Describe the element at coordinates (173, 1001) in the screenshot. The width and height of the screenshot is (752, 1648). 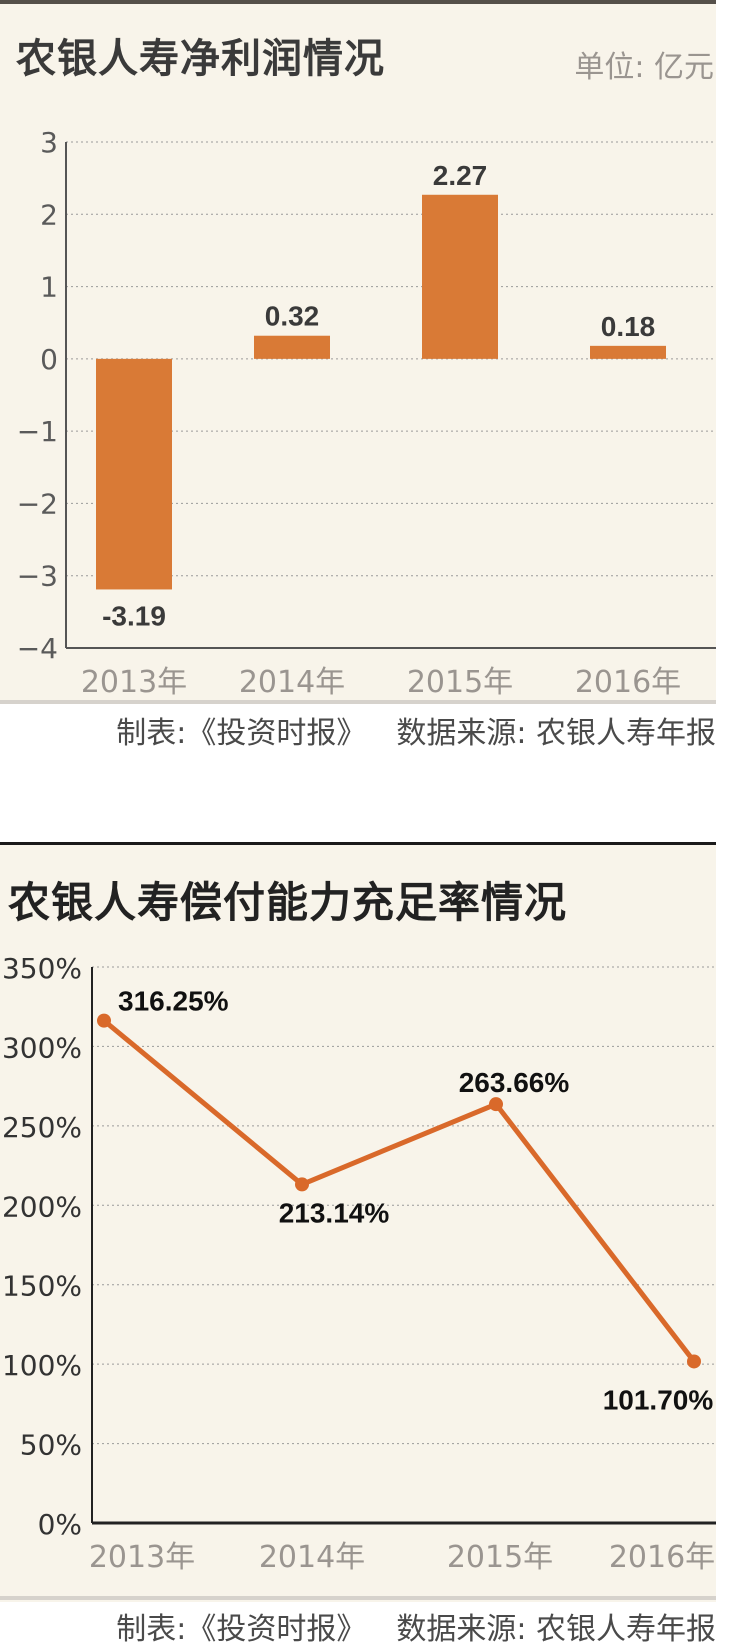
I see `data-label: 316.25%` at that location.